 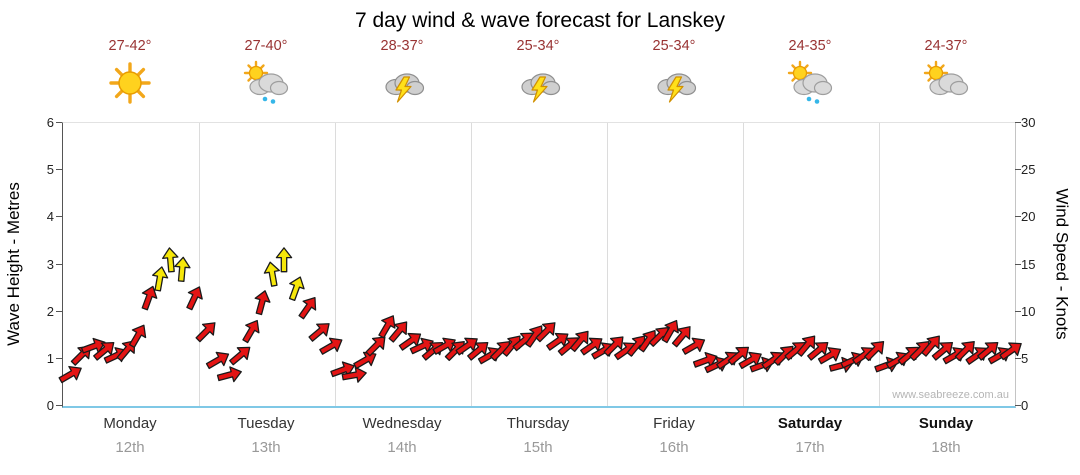 I want to click on date-label: 14th, so click(x=402, y=447).